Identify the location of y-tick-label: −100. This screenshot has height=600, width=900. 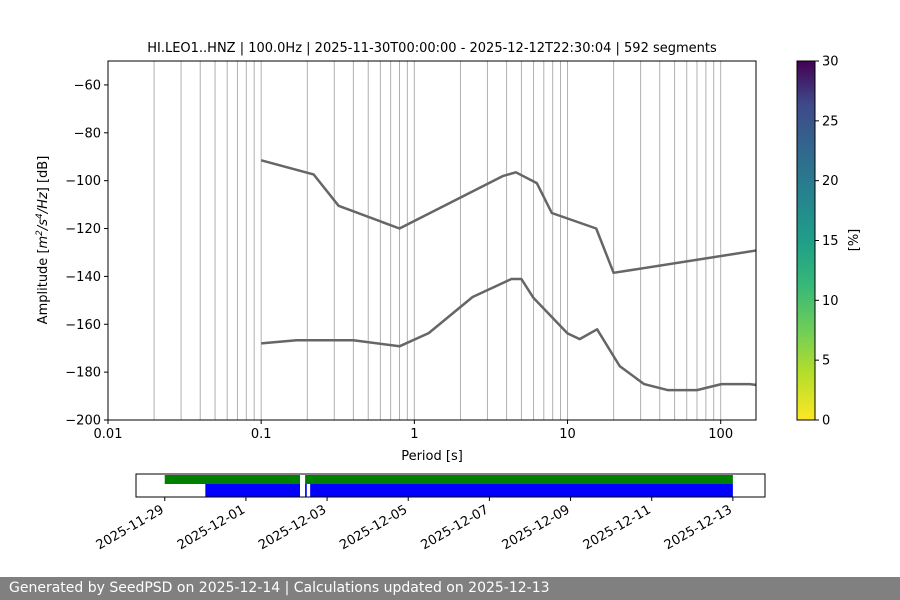
(83, 181).